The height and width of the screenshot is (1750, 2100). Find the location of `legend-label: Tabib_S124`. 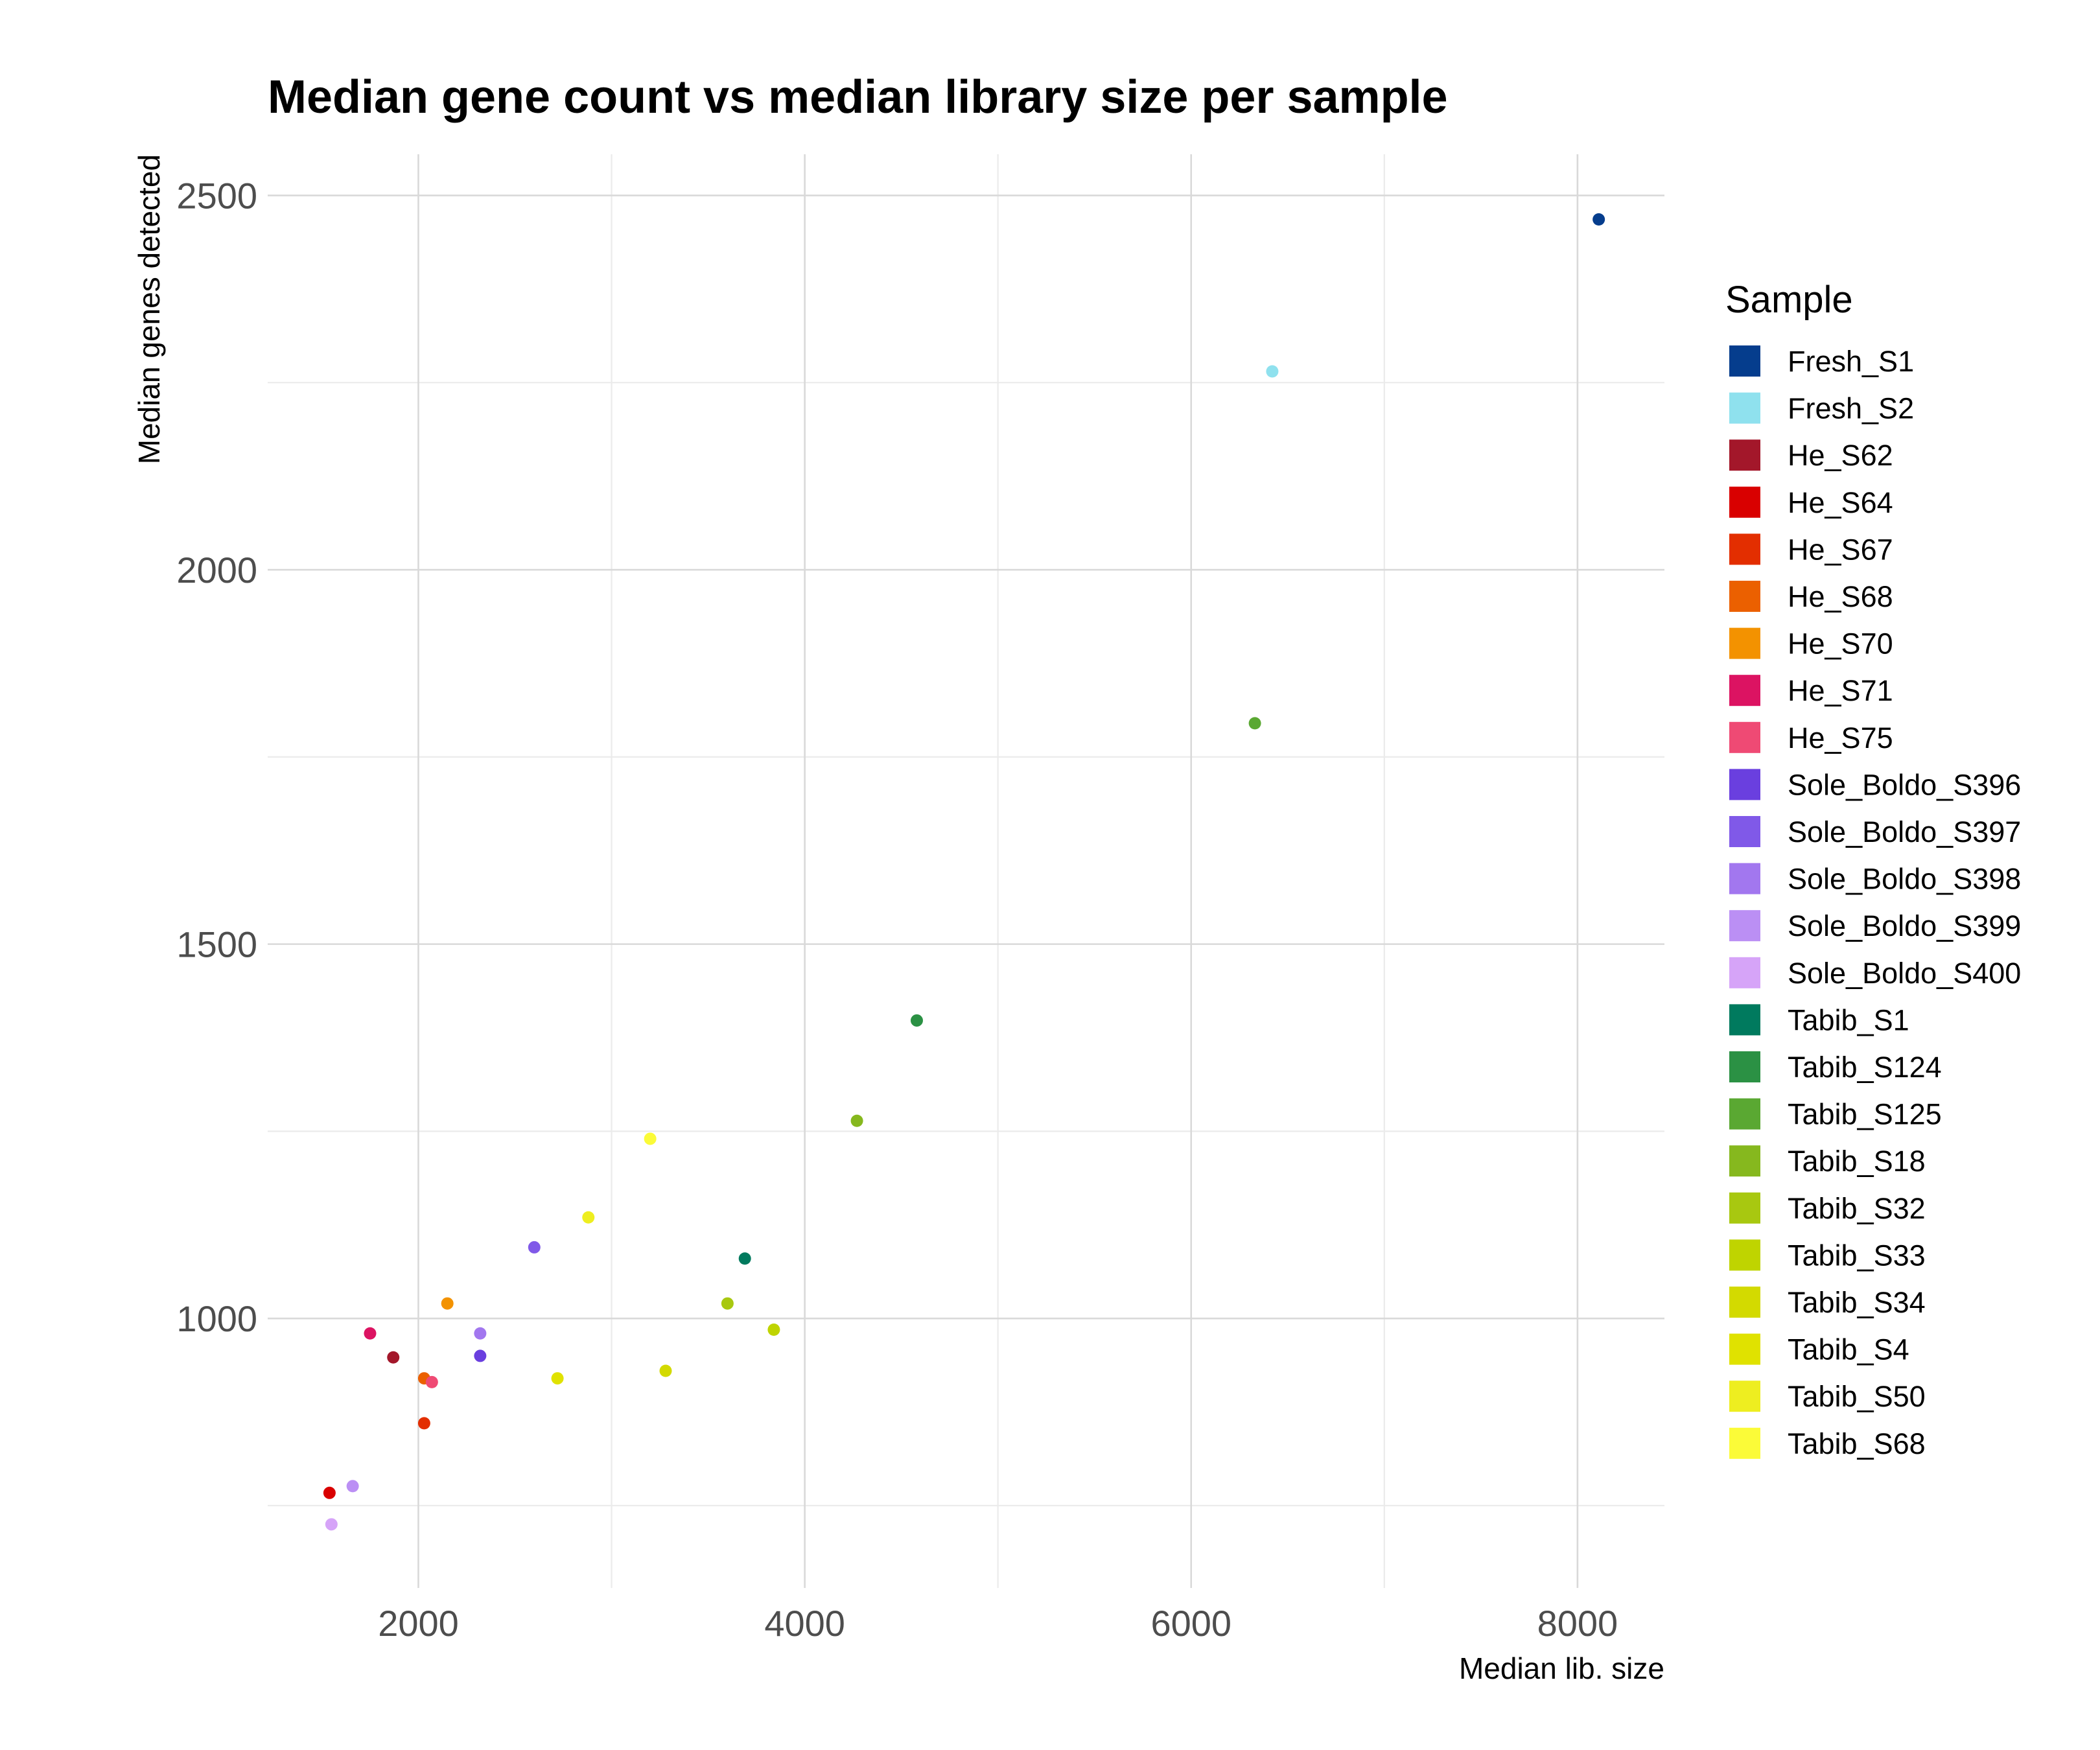

legend-label: Tabib_S124 is located at coordinates (1865, 1067).